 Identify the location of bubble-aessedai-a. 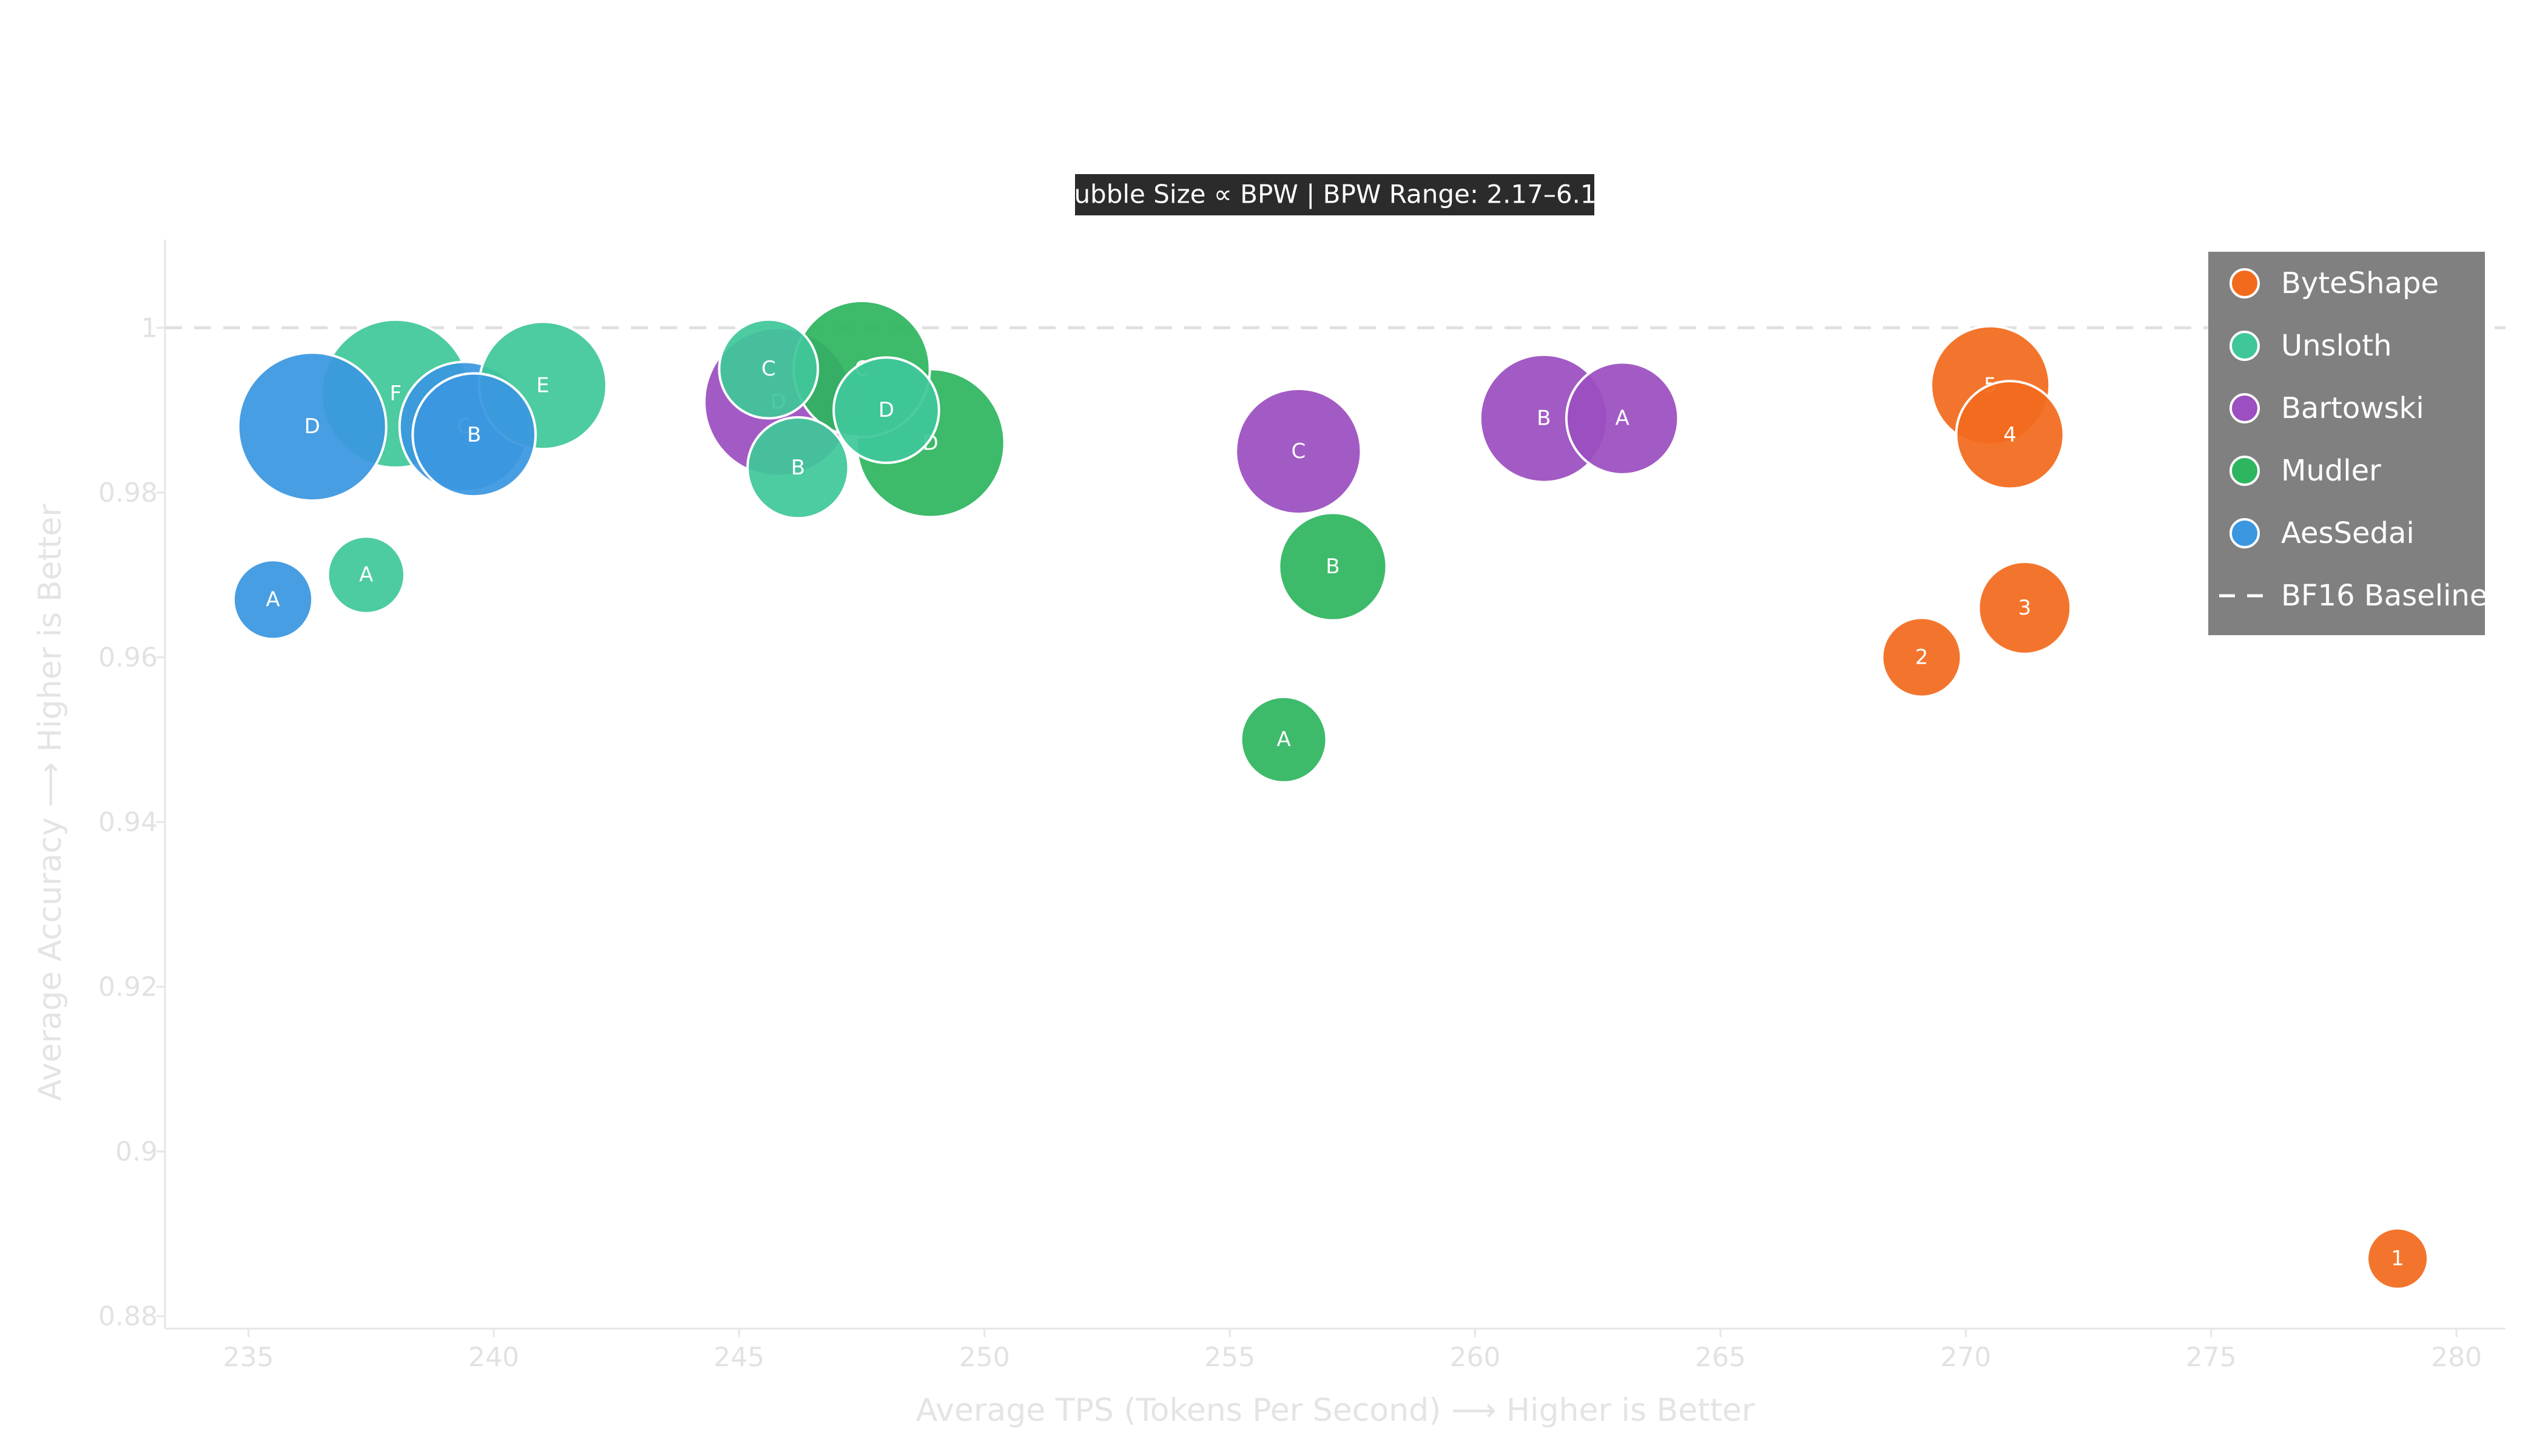
(273, 600).